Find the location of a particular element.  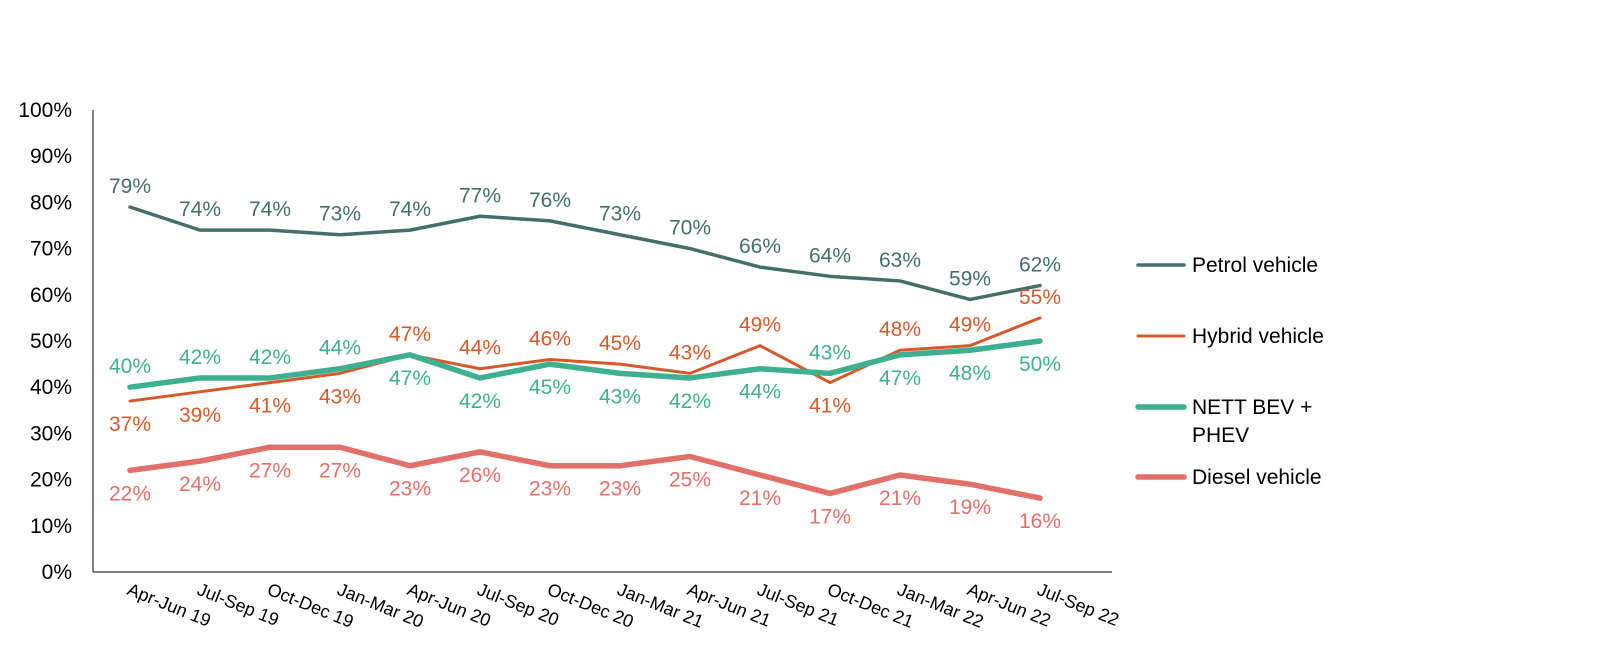

y-tick-label: 60% is located at coordinates (51, 295).